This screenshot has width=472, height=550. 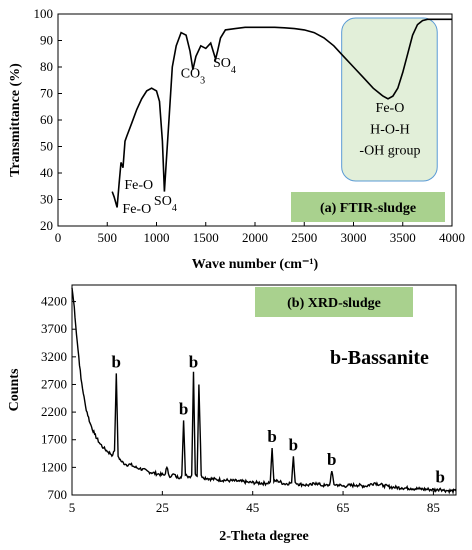 What do you see at coordinates (403, 237) in the screenshot?
I see `ftir-x-tick-label: 3500` at bounding box center [403, 237].